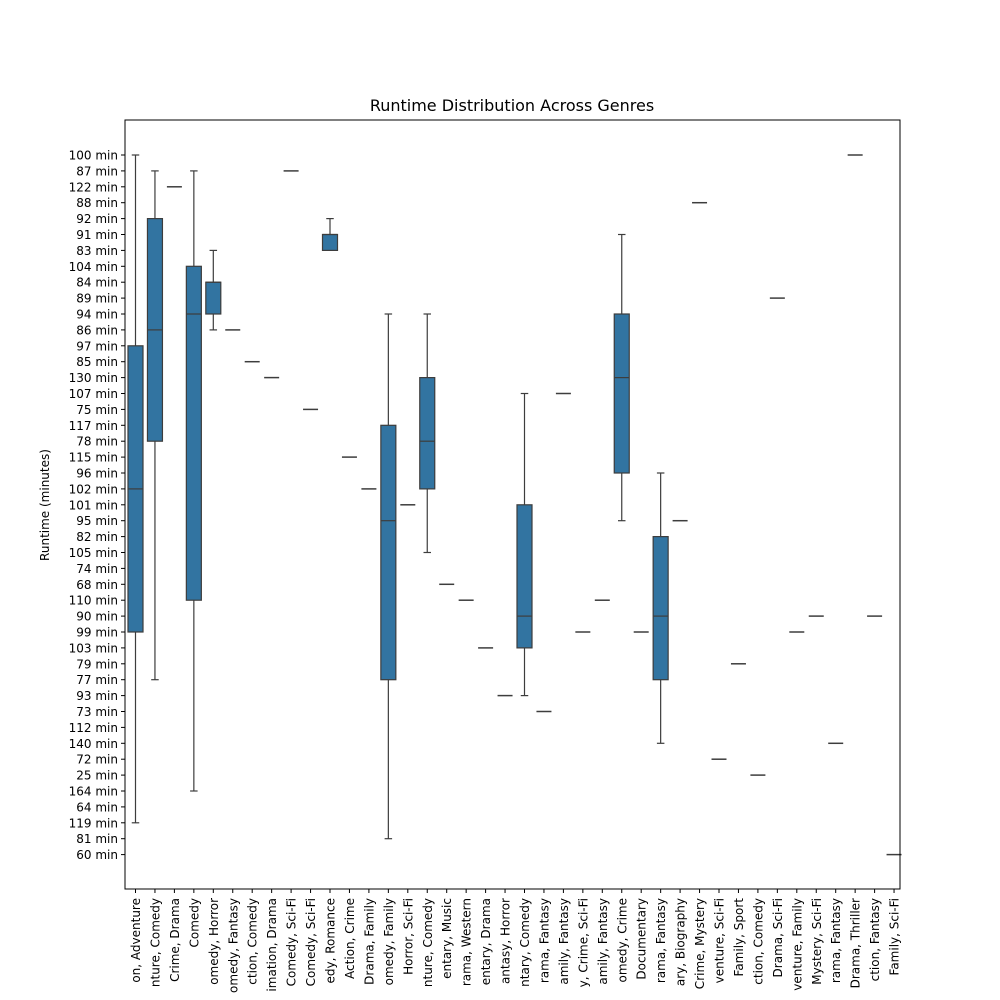 Image resolution: width=1000 pixels, height=1000 pixels. Describe the element at coordinates (233, 945) in the screenshot. I see `x-tick-label: omedy, Fantasy` at that location.